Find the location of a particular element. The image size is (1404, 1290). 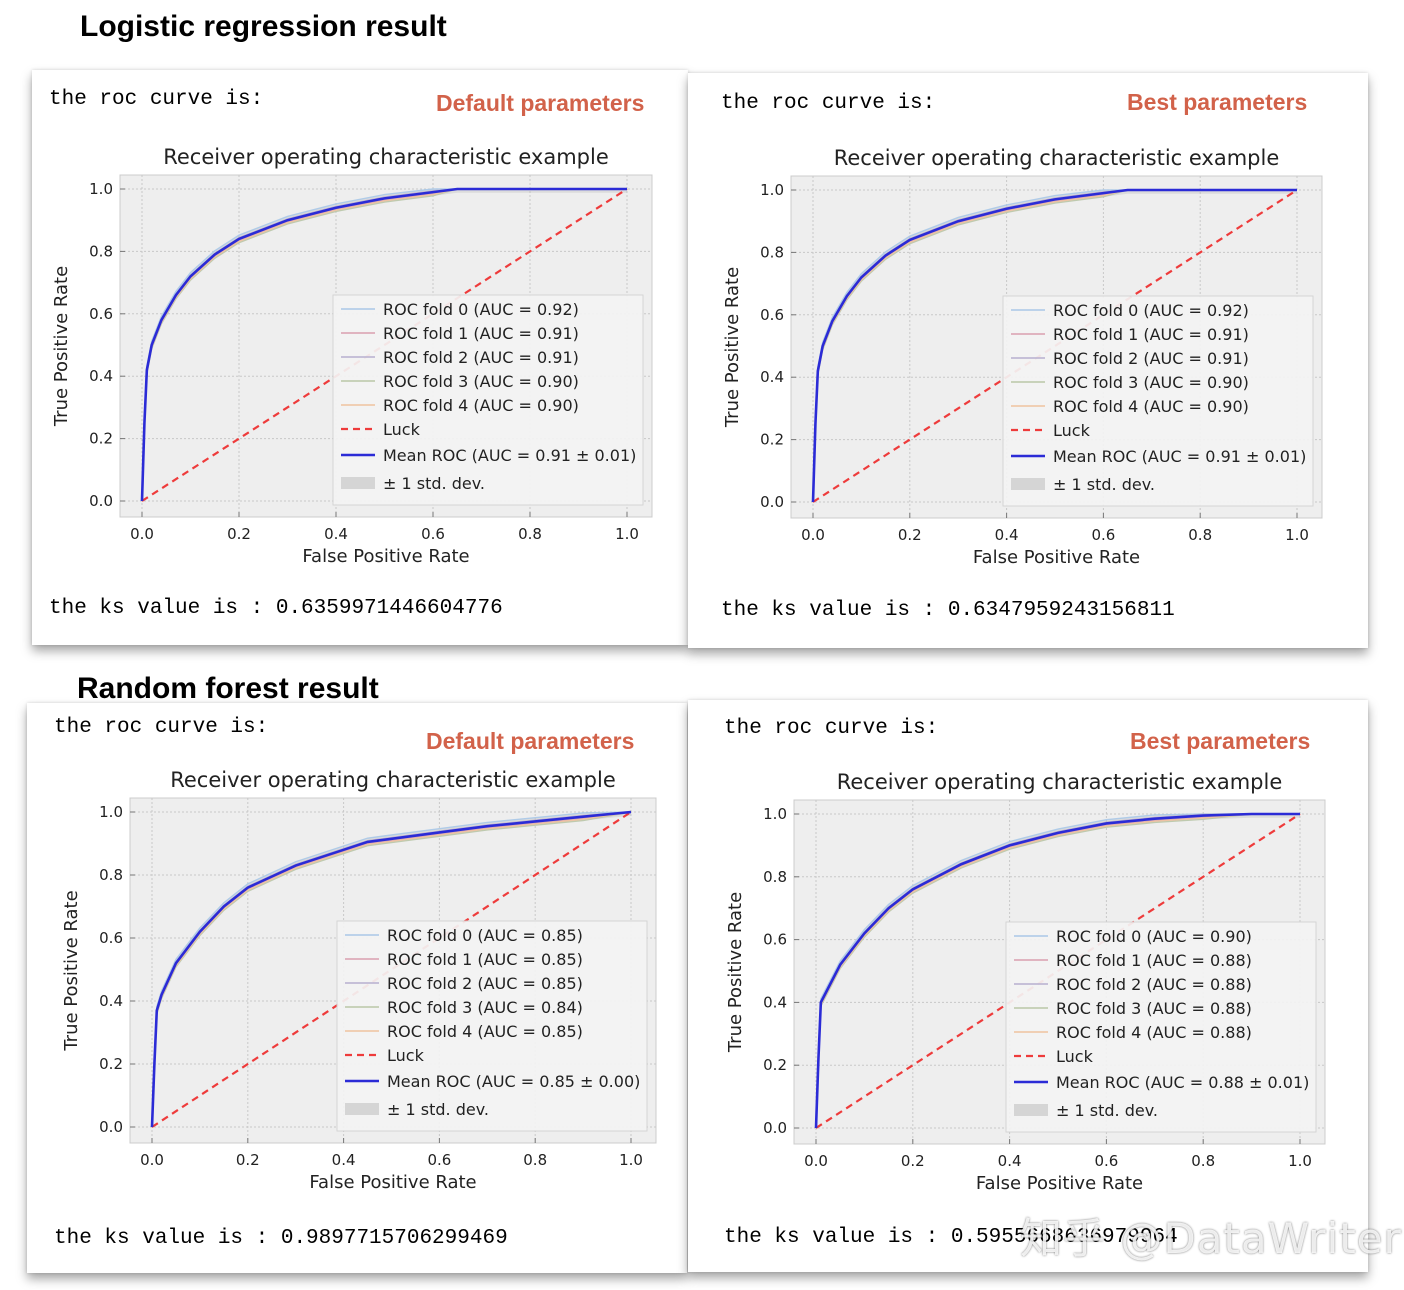

logistic-section-title: Logistic regression result is located at coordinates (263, 26).